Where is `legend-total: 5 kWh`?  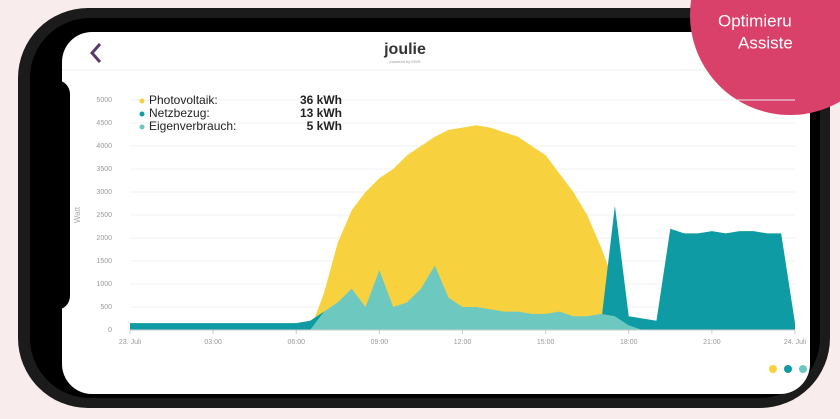
legend-total: 5 kWh is located at coordinates (324, 126).